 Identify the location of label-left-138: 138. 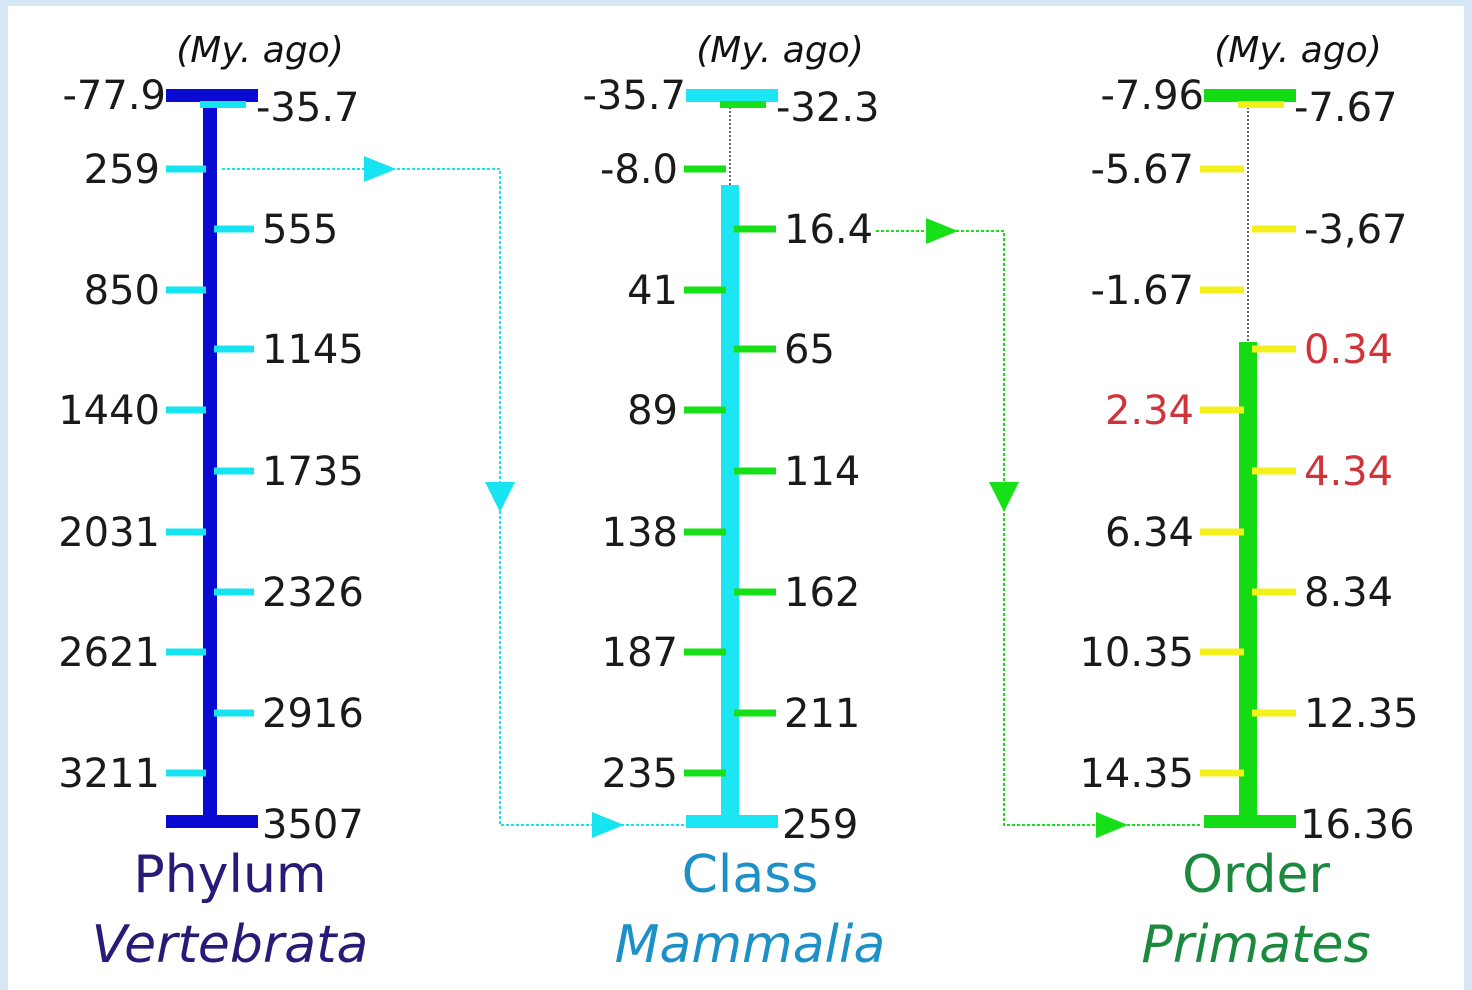
(640, 533).